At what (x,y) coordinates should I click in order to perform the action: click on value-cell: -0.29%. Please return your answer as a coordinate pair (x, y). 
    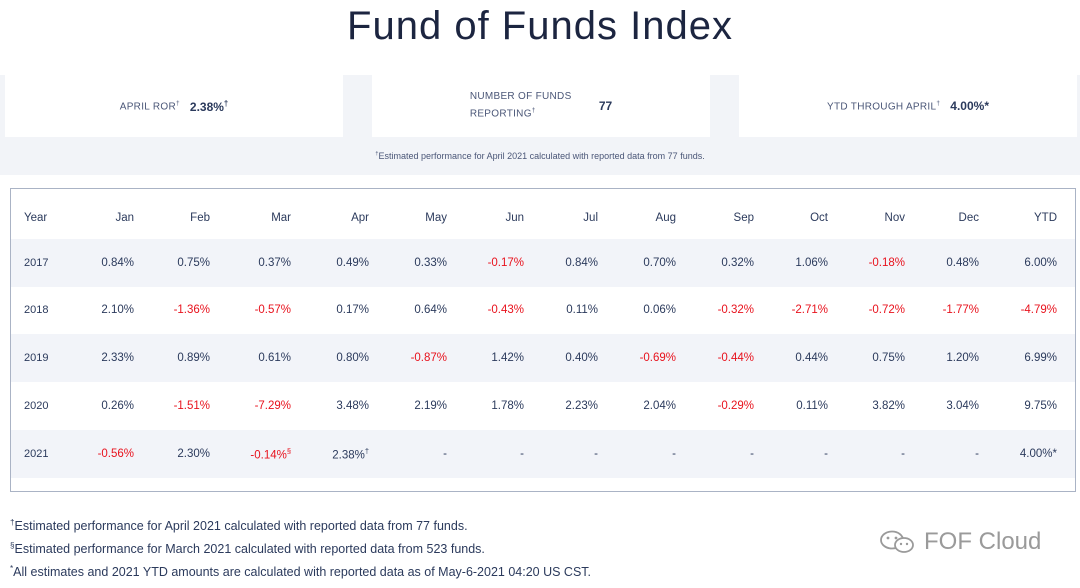
    Looking at the image, I should click on (735, 406).